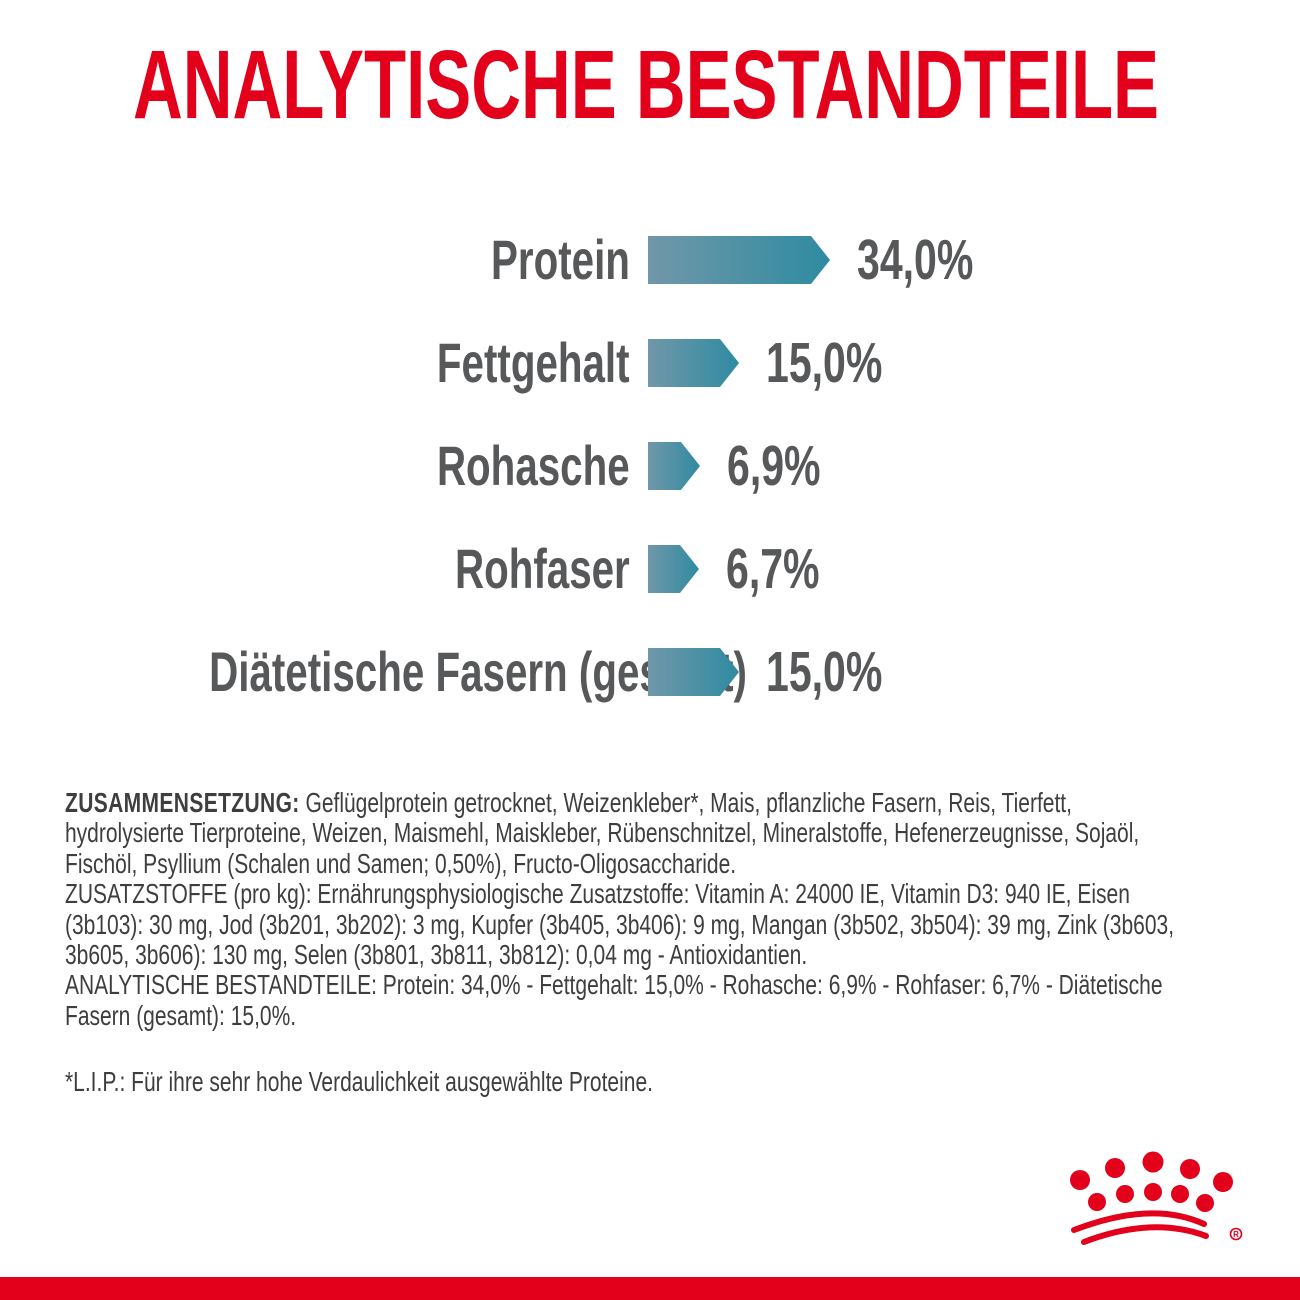  What do you see at coordinates (533, 362) in the screenshot?
I see `chart-row-label-text: Fettgehalt` at bounding box center [533, 362].